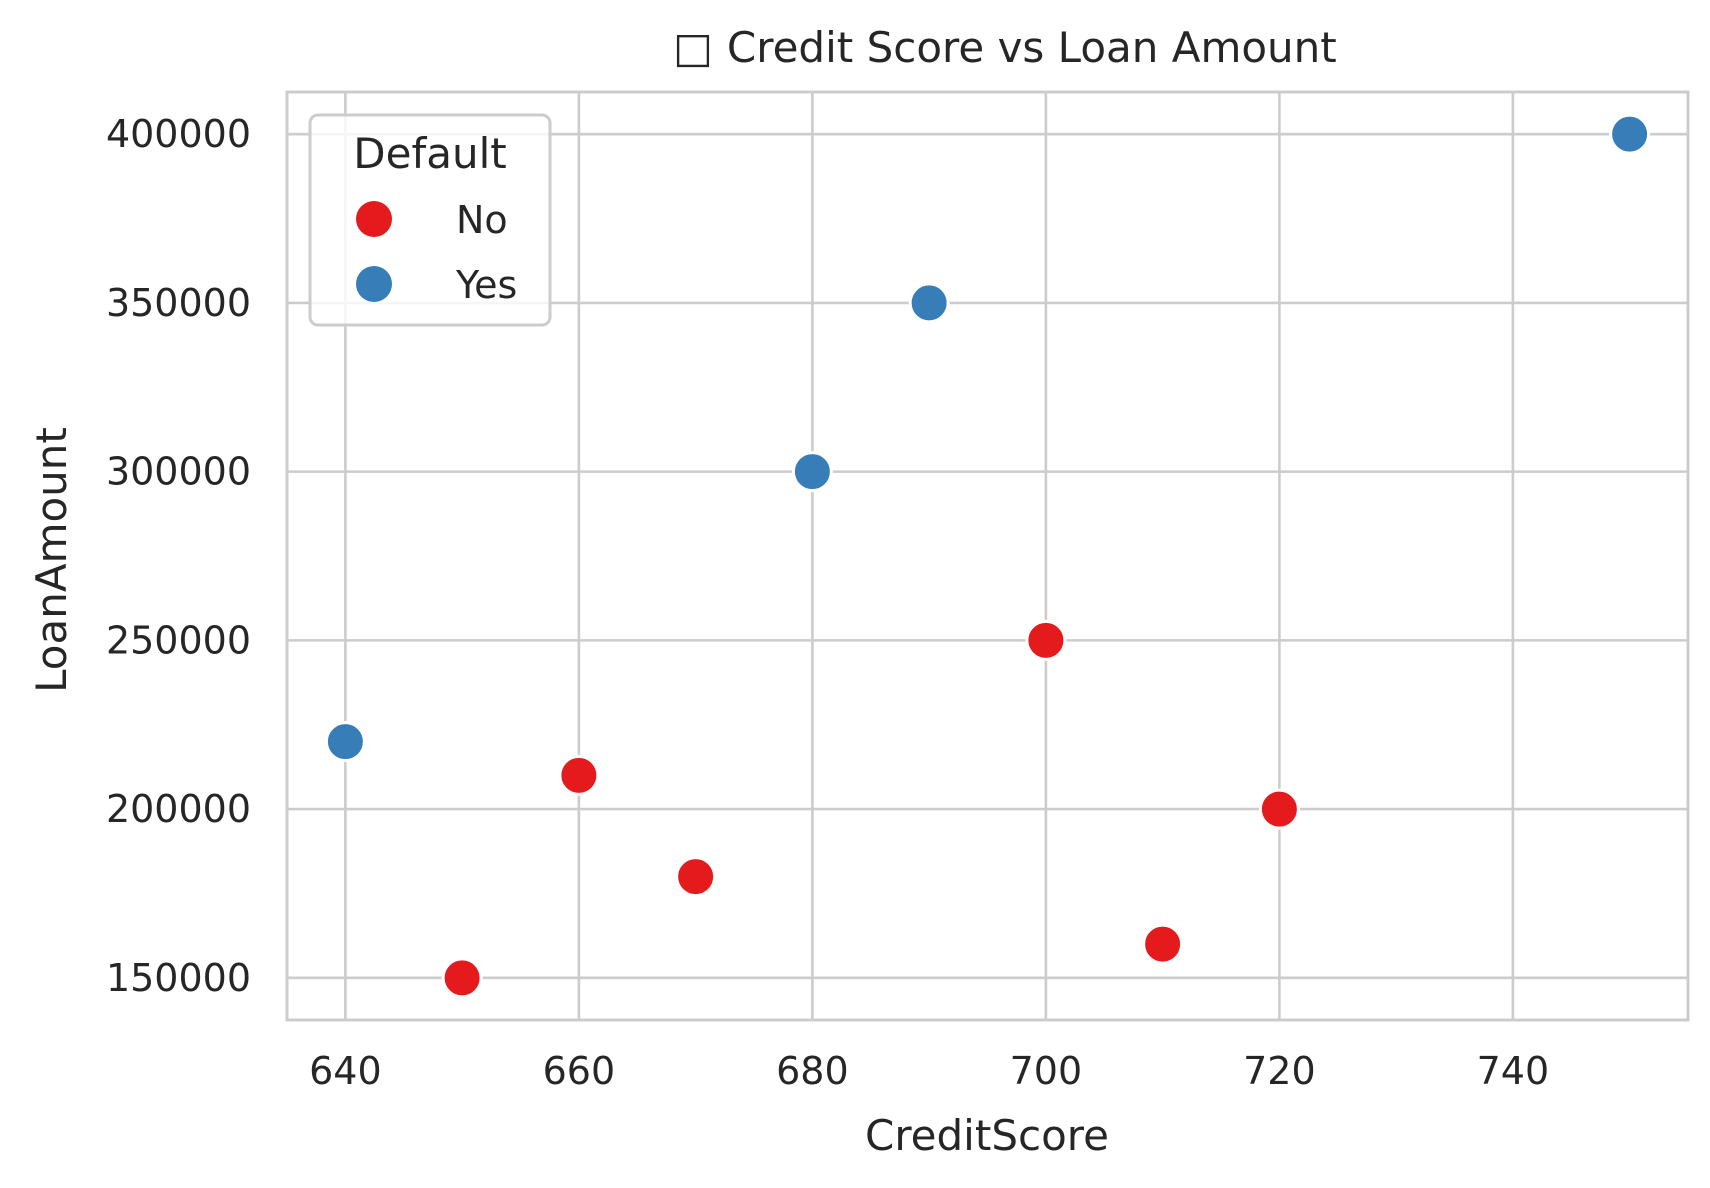 The height and width of the screenshot is (1188, 1710). Describe the element at coordinates (482, 220) in the screenshot. I see `legend-label-no: No` at that location.